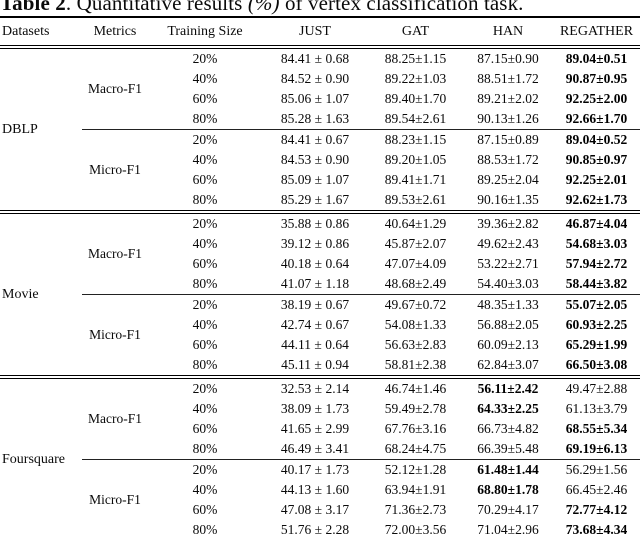  I want to click on value-cell: 39.12 ± 0.86, so click(315, 243).